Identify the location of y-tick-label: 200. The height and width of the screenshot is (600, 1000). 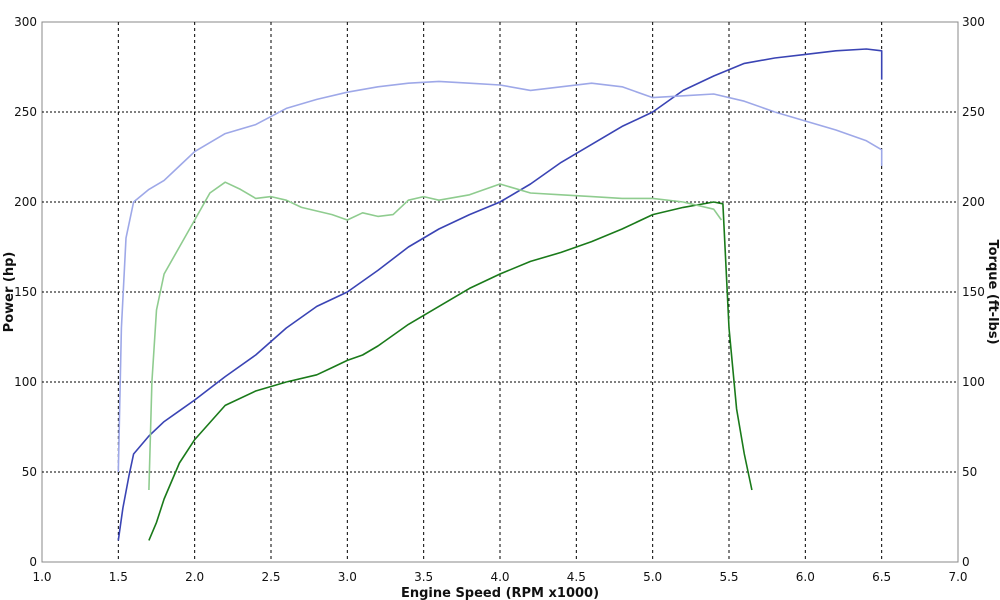
(25, 202).